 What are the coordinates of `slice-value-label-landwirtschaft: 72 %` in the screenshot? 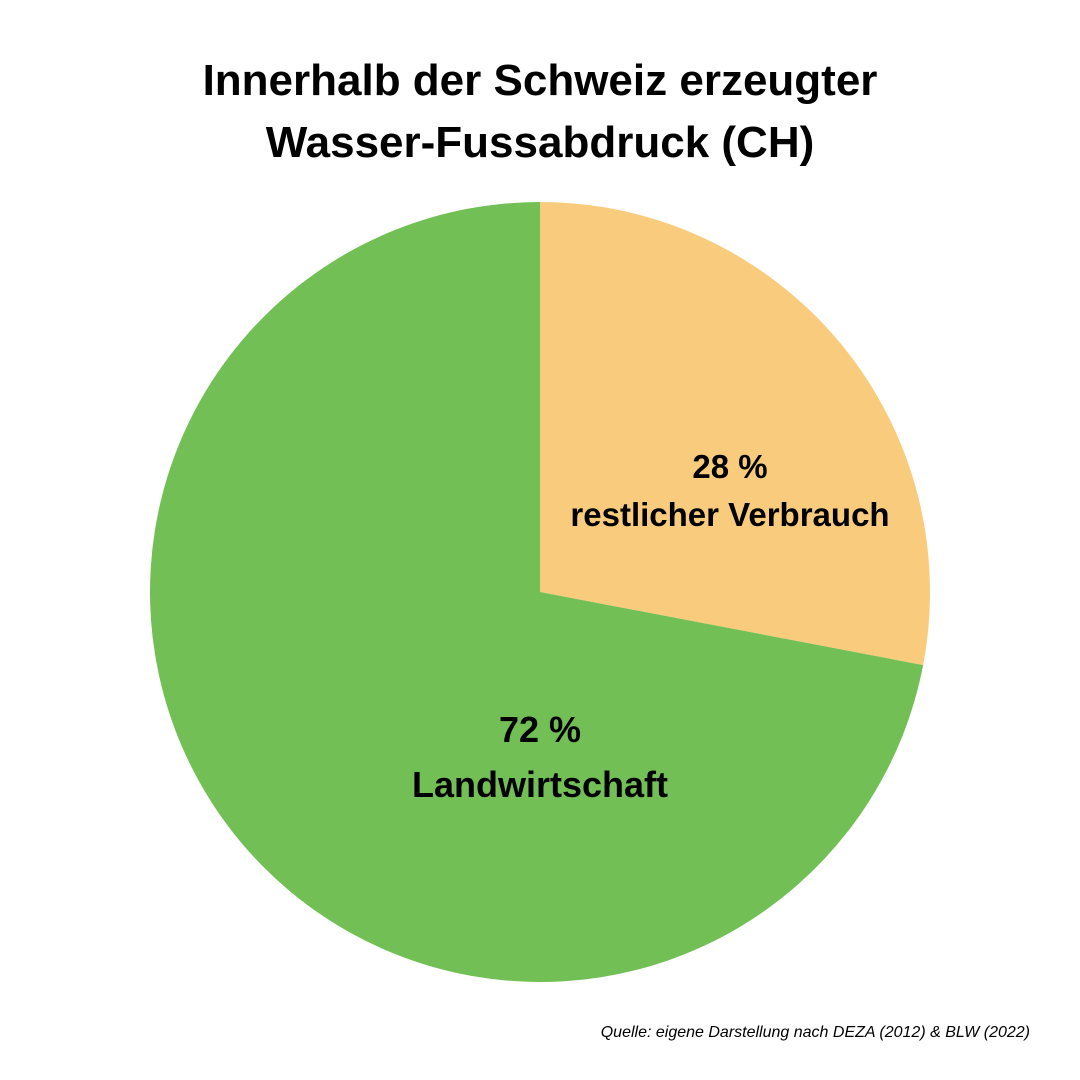 It's located at (540, 729).